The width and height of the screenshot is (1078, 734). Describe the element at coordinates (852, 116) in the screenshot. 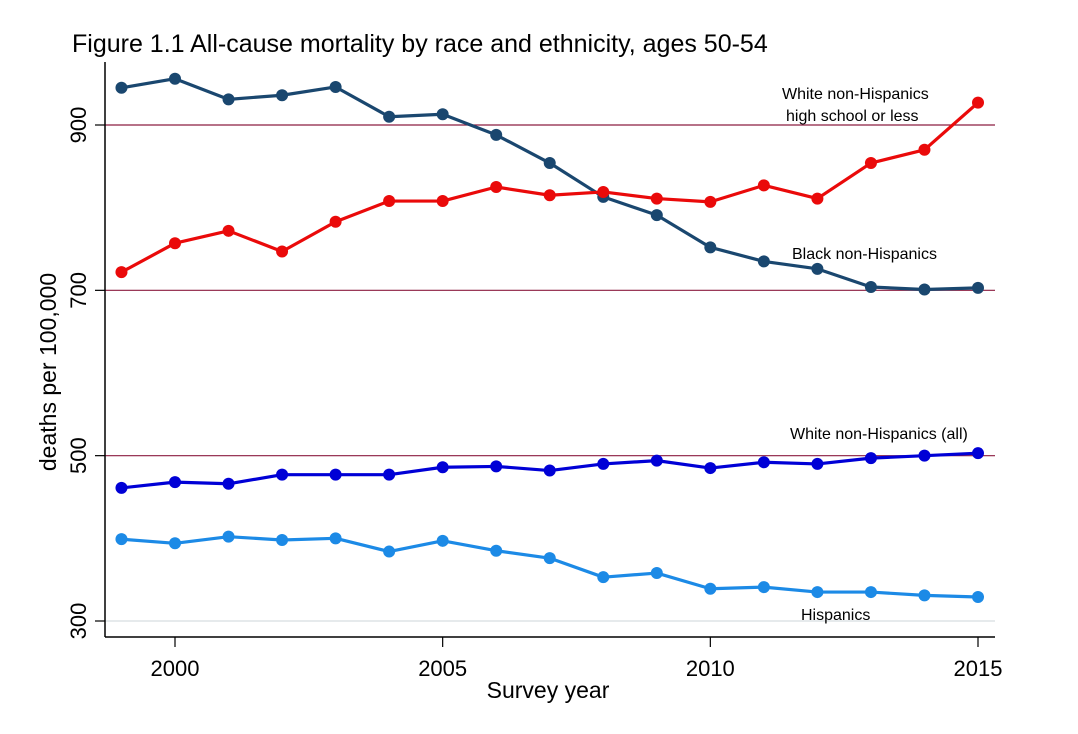

I see `annotation-white-hs-line2: high school or less` at that location.